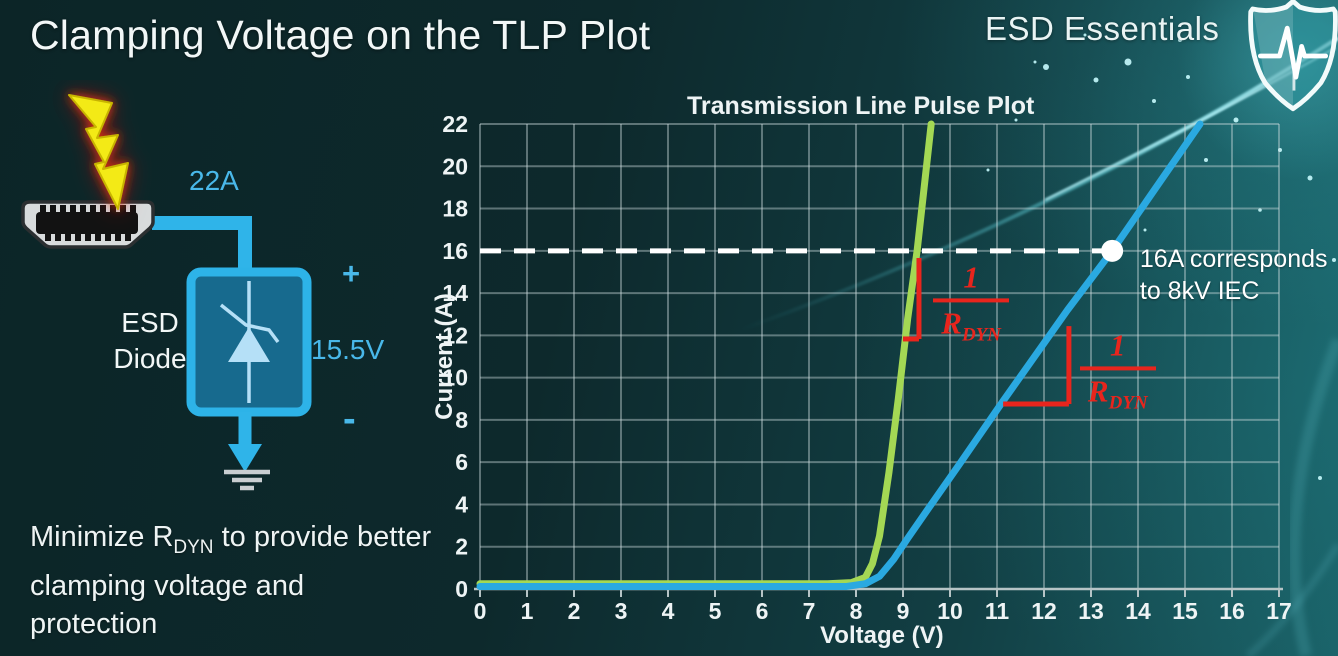 The image size is (1338, 656). Describe the element at coordinates (214, 180) in the screenshot. I see `surge-current-label: 22A` at that location.